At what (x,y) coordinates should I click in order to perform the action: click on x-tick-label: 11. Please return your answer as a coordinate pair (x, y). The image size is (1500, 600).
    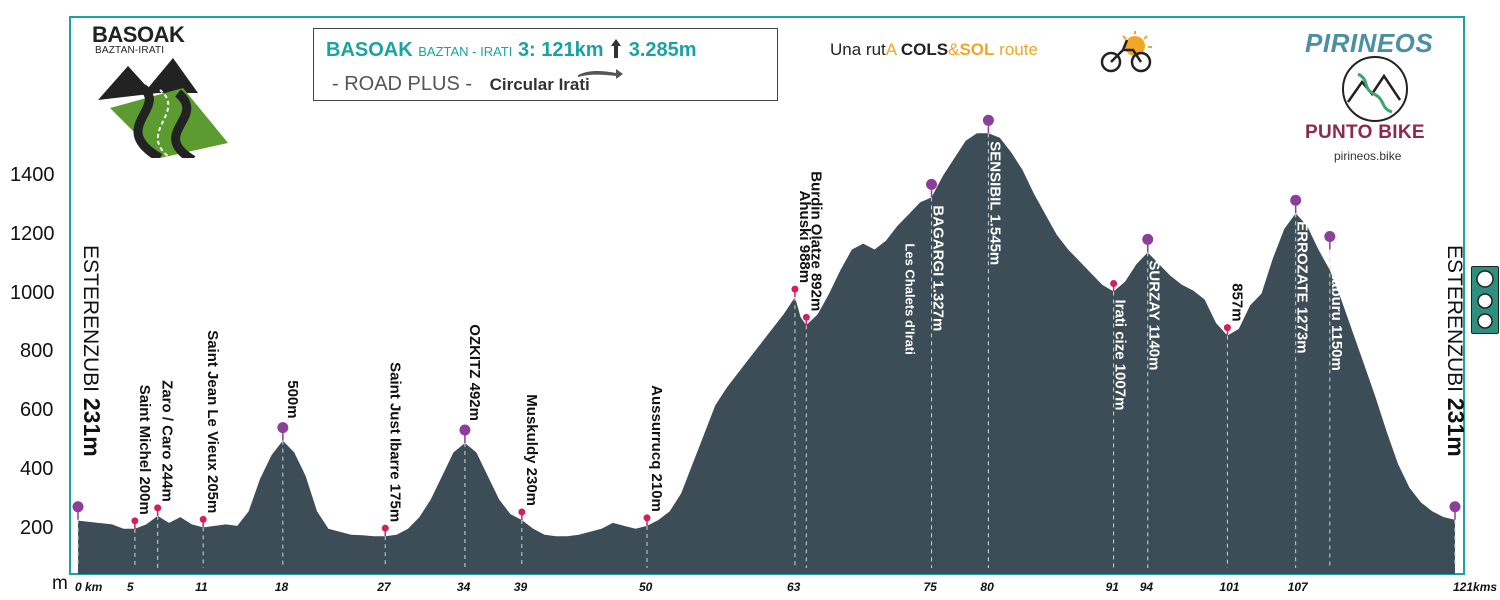
    Looking at the image, I should click on (201, 587).